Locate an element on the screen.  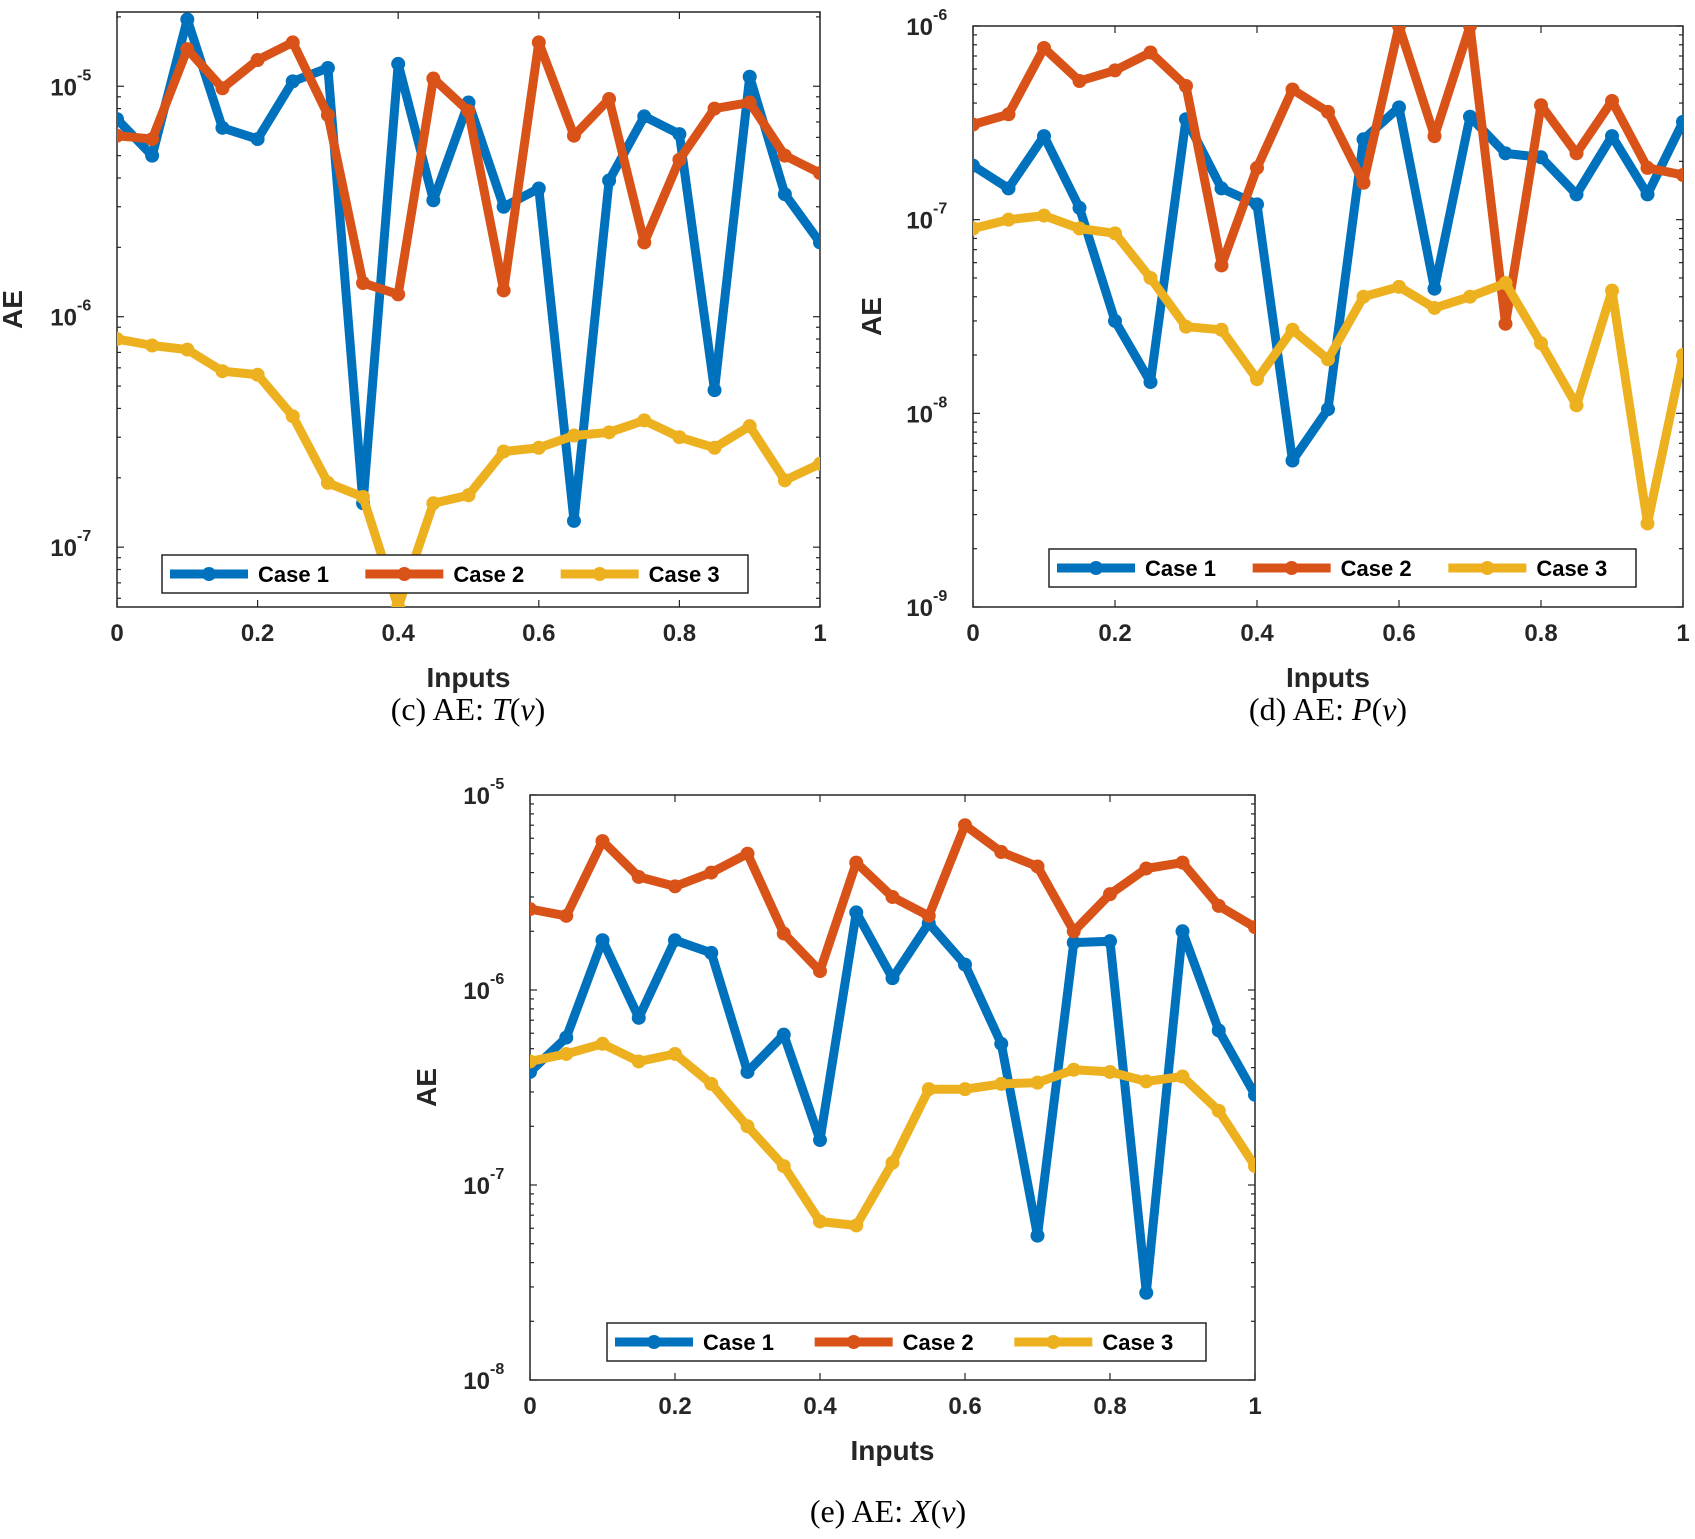
y-tick-exponent: -7 is located at coordinates (84, 536).